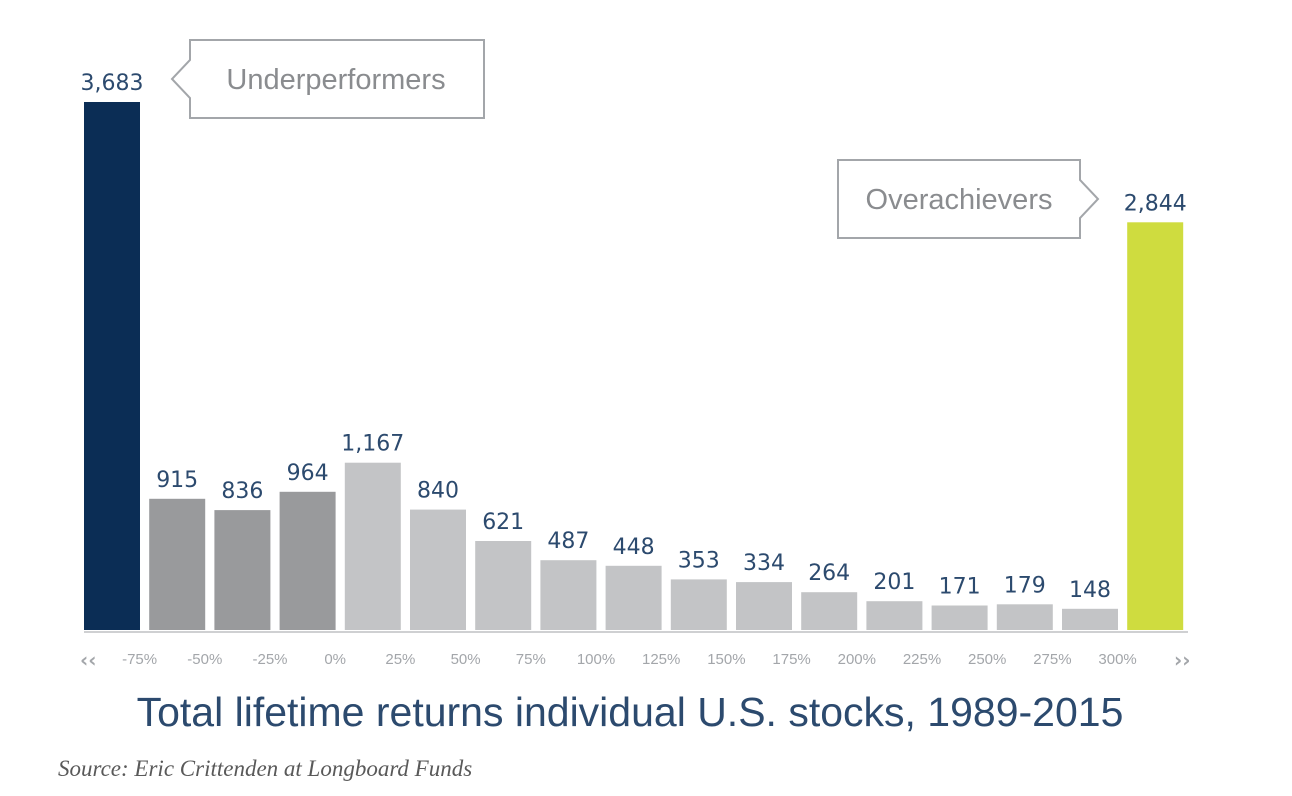  I want to click on x-tick-label-15: 300%, so click(1117, 659).